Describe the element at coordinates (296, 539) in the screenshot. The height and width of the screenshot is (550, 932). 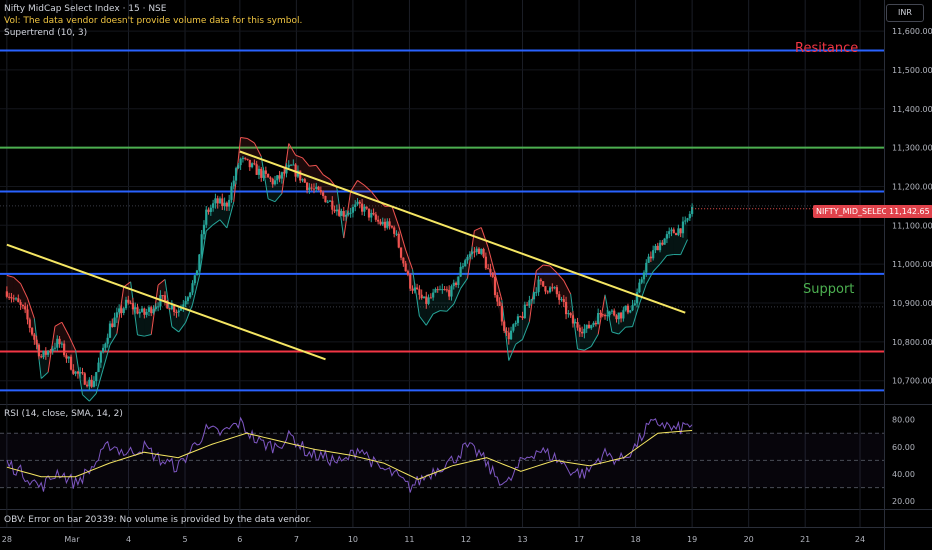
I see `time-tick-label: 7` at that location.